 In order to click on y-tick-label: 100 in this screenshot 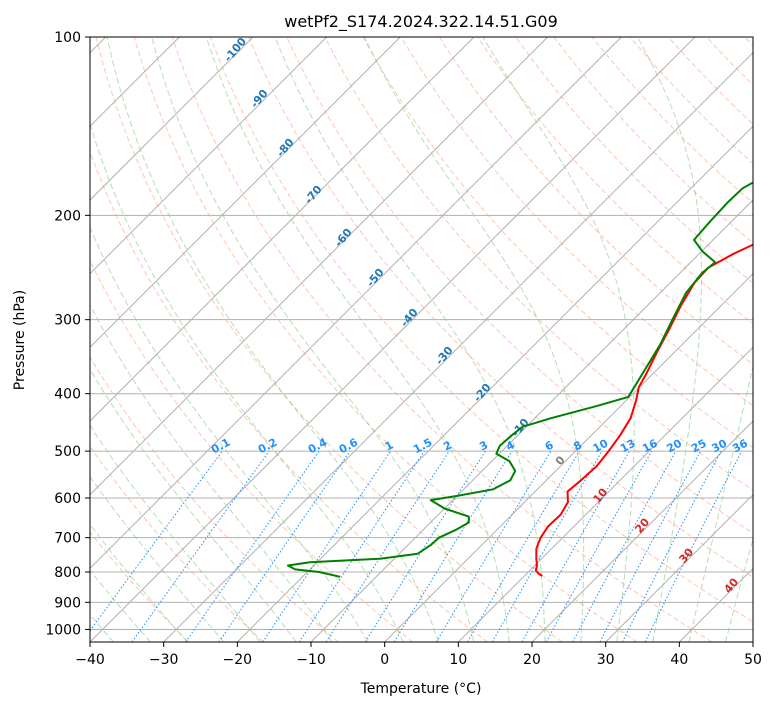, I will do `click(67, 38)`.